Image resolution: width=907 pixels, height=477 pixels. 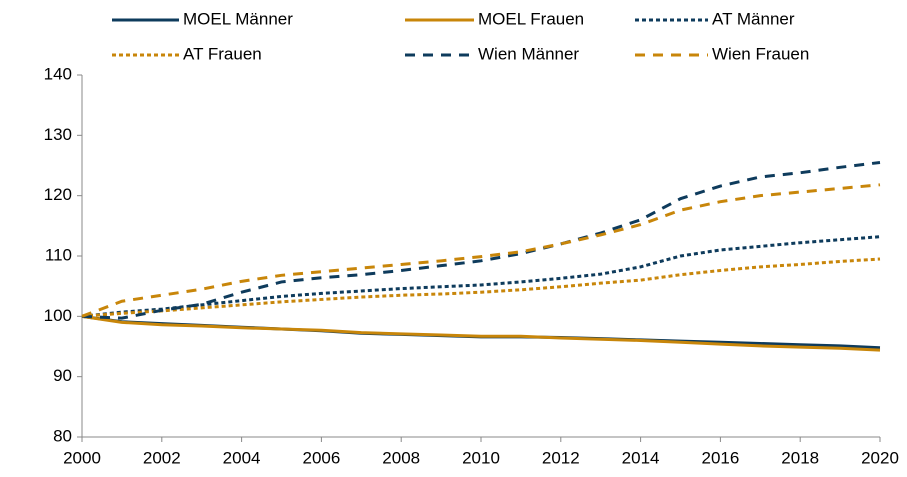 What do you see at coordinates (321, 457) in the screenshot?
I see `x-tick-label: 2006` at bounding box center [321, 457].